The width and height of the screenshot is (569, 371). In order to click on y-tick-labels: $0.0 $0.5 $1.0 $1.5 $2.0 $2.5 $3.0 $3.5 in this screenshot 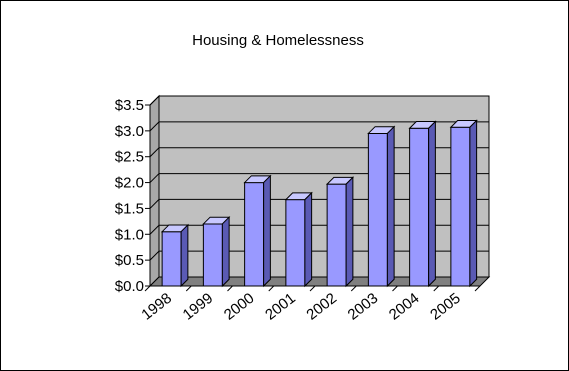, I will do `click(129, 196)`.